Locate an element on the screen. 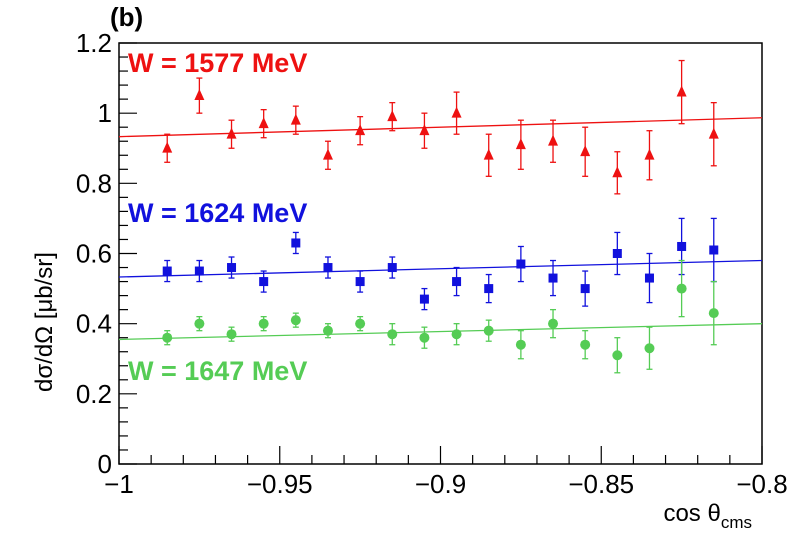 The image size is (788, 536). y-axis-title: dσ/dΩ [μb/sr] is located at coordinates (44, 322).